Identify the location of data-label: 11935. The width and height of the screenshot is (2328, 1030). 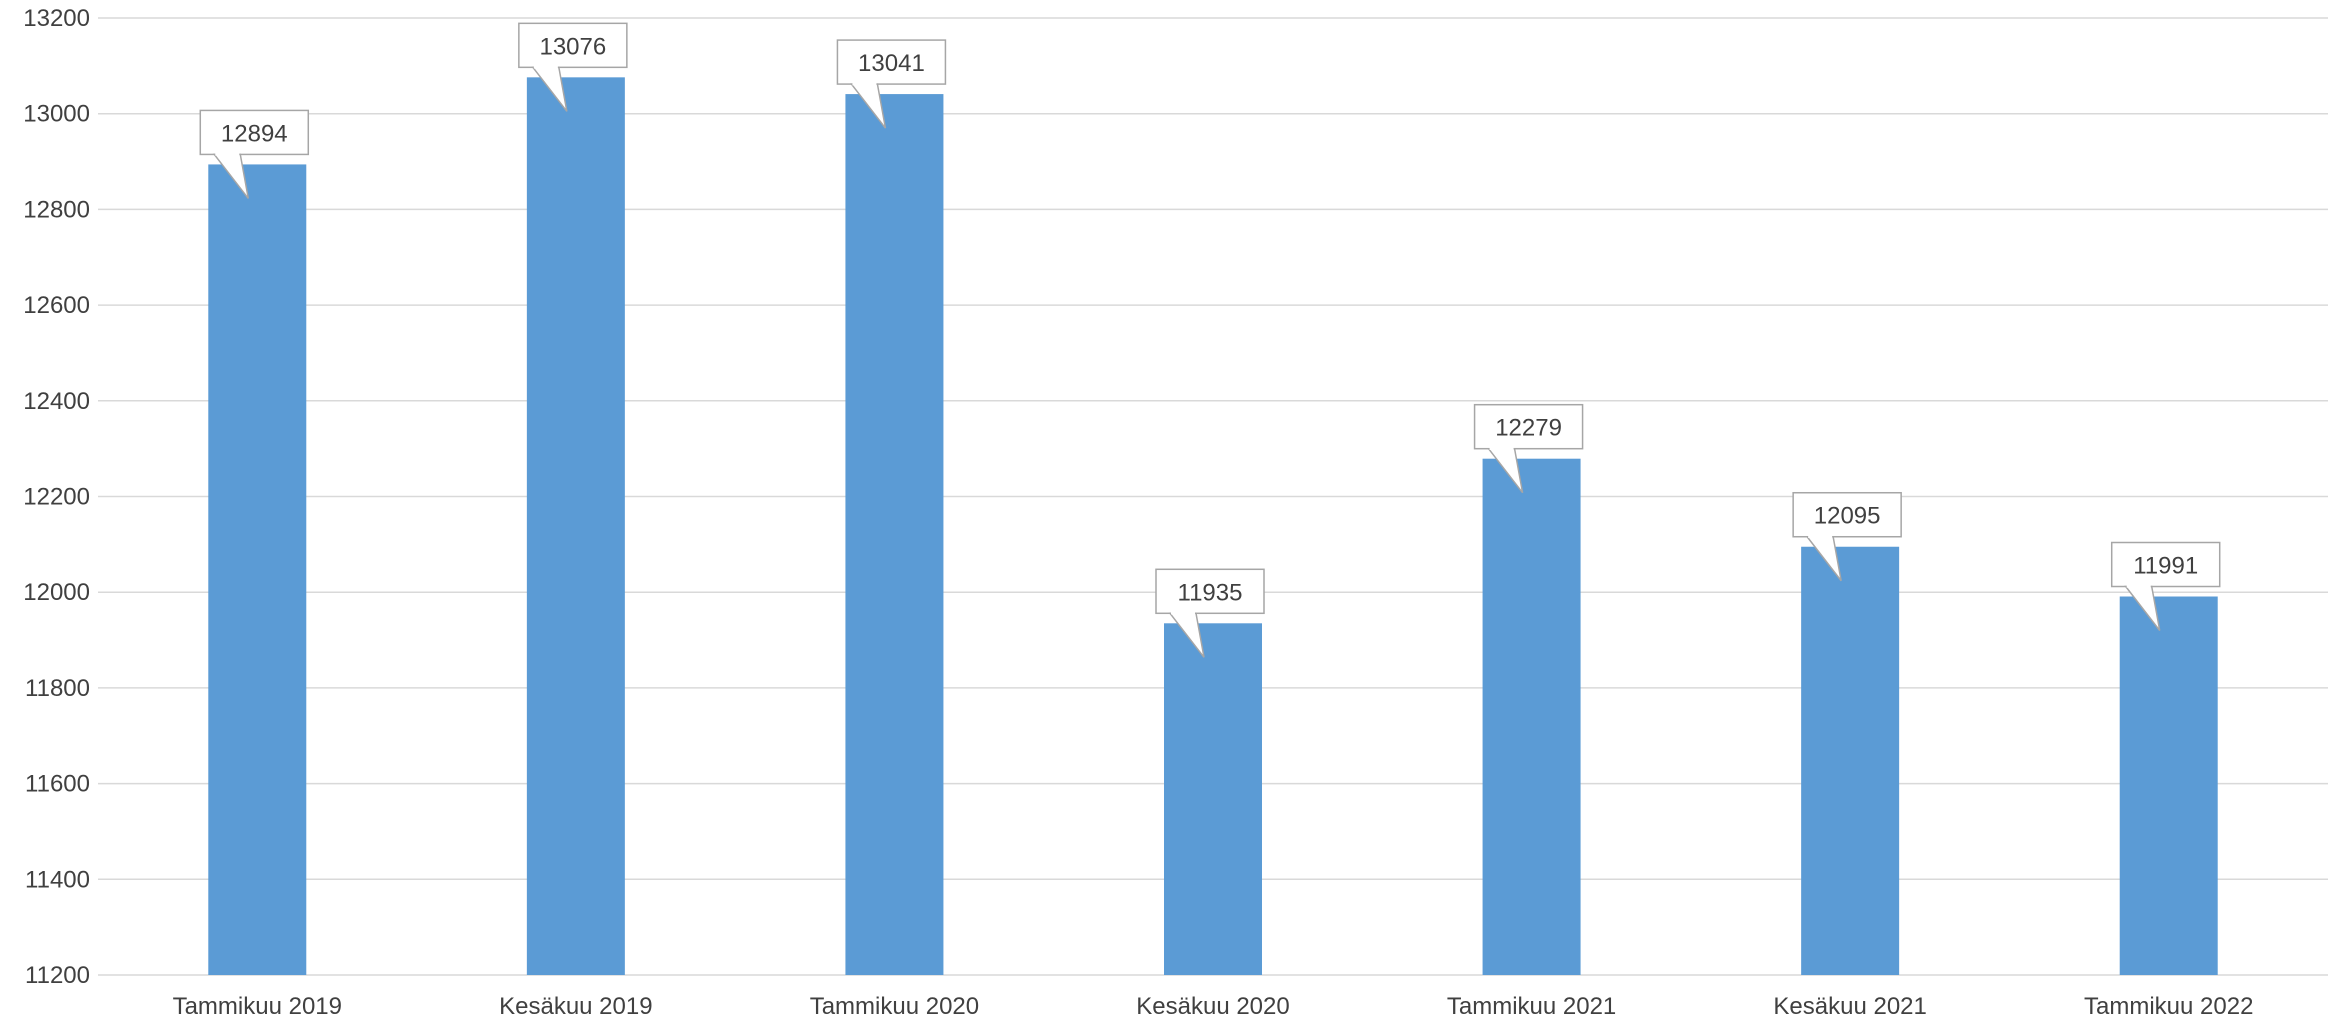
(1210, 592).